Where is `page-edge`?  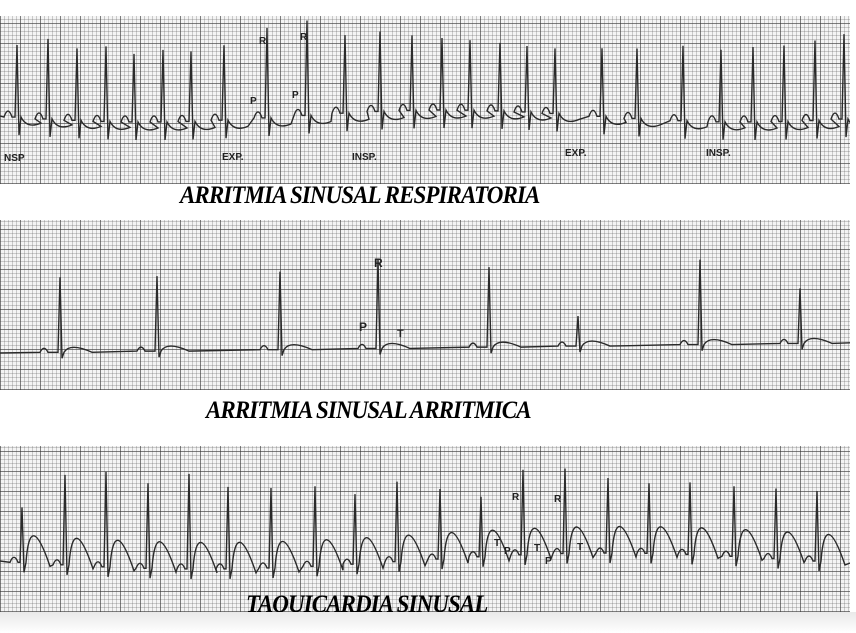
page-edge is located at coordinates (428, 622).